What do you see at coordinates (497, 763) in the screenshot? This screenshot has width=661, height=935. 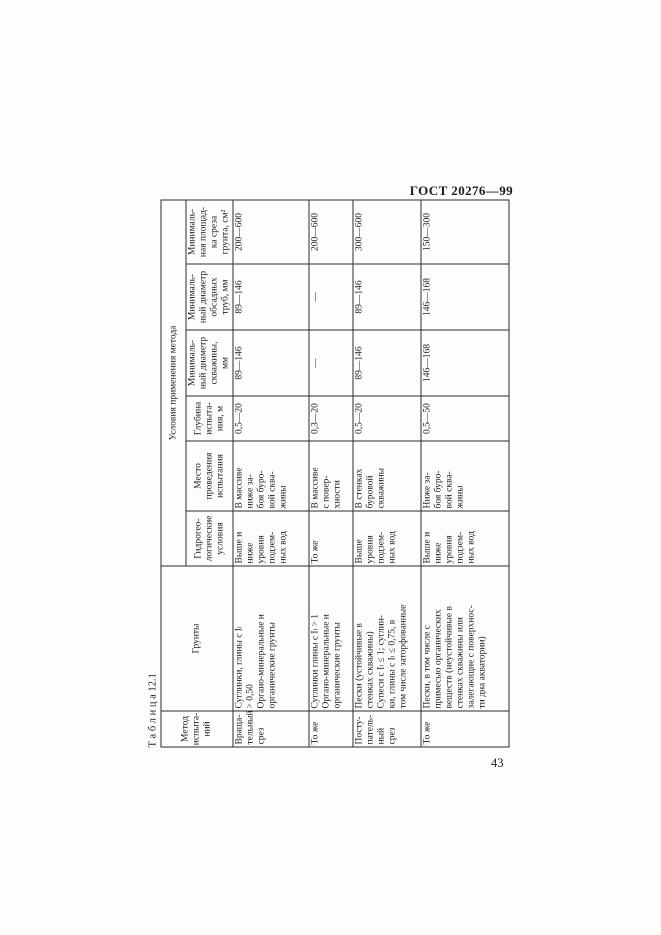 I see `page-number: 43` at bounding box center [497, 763].